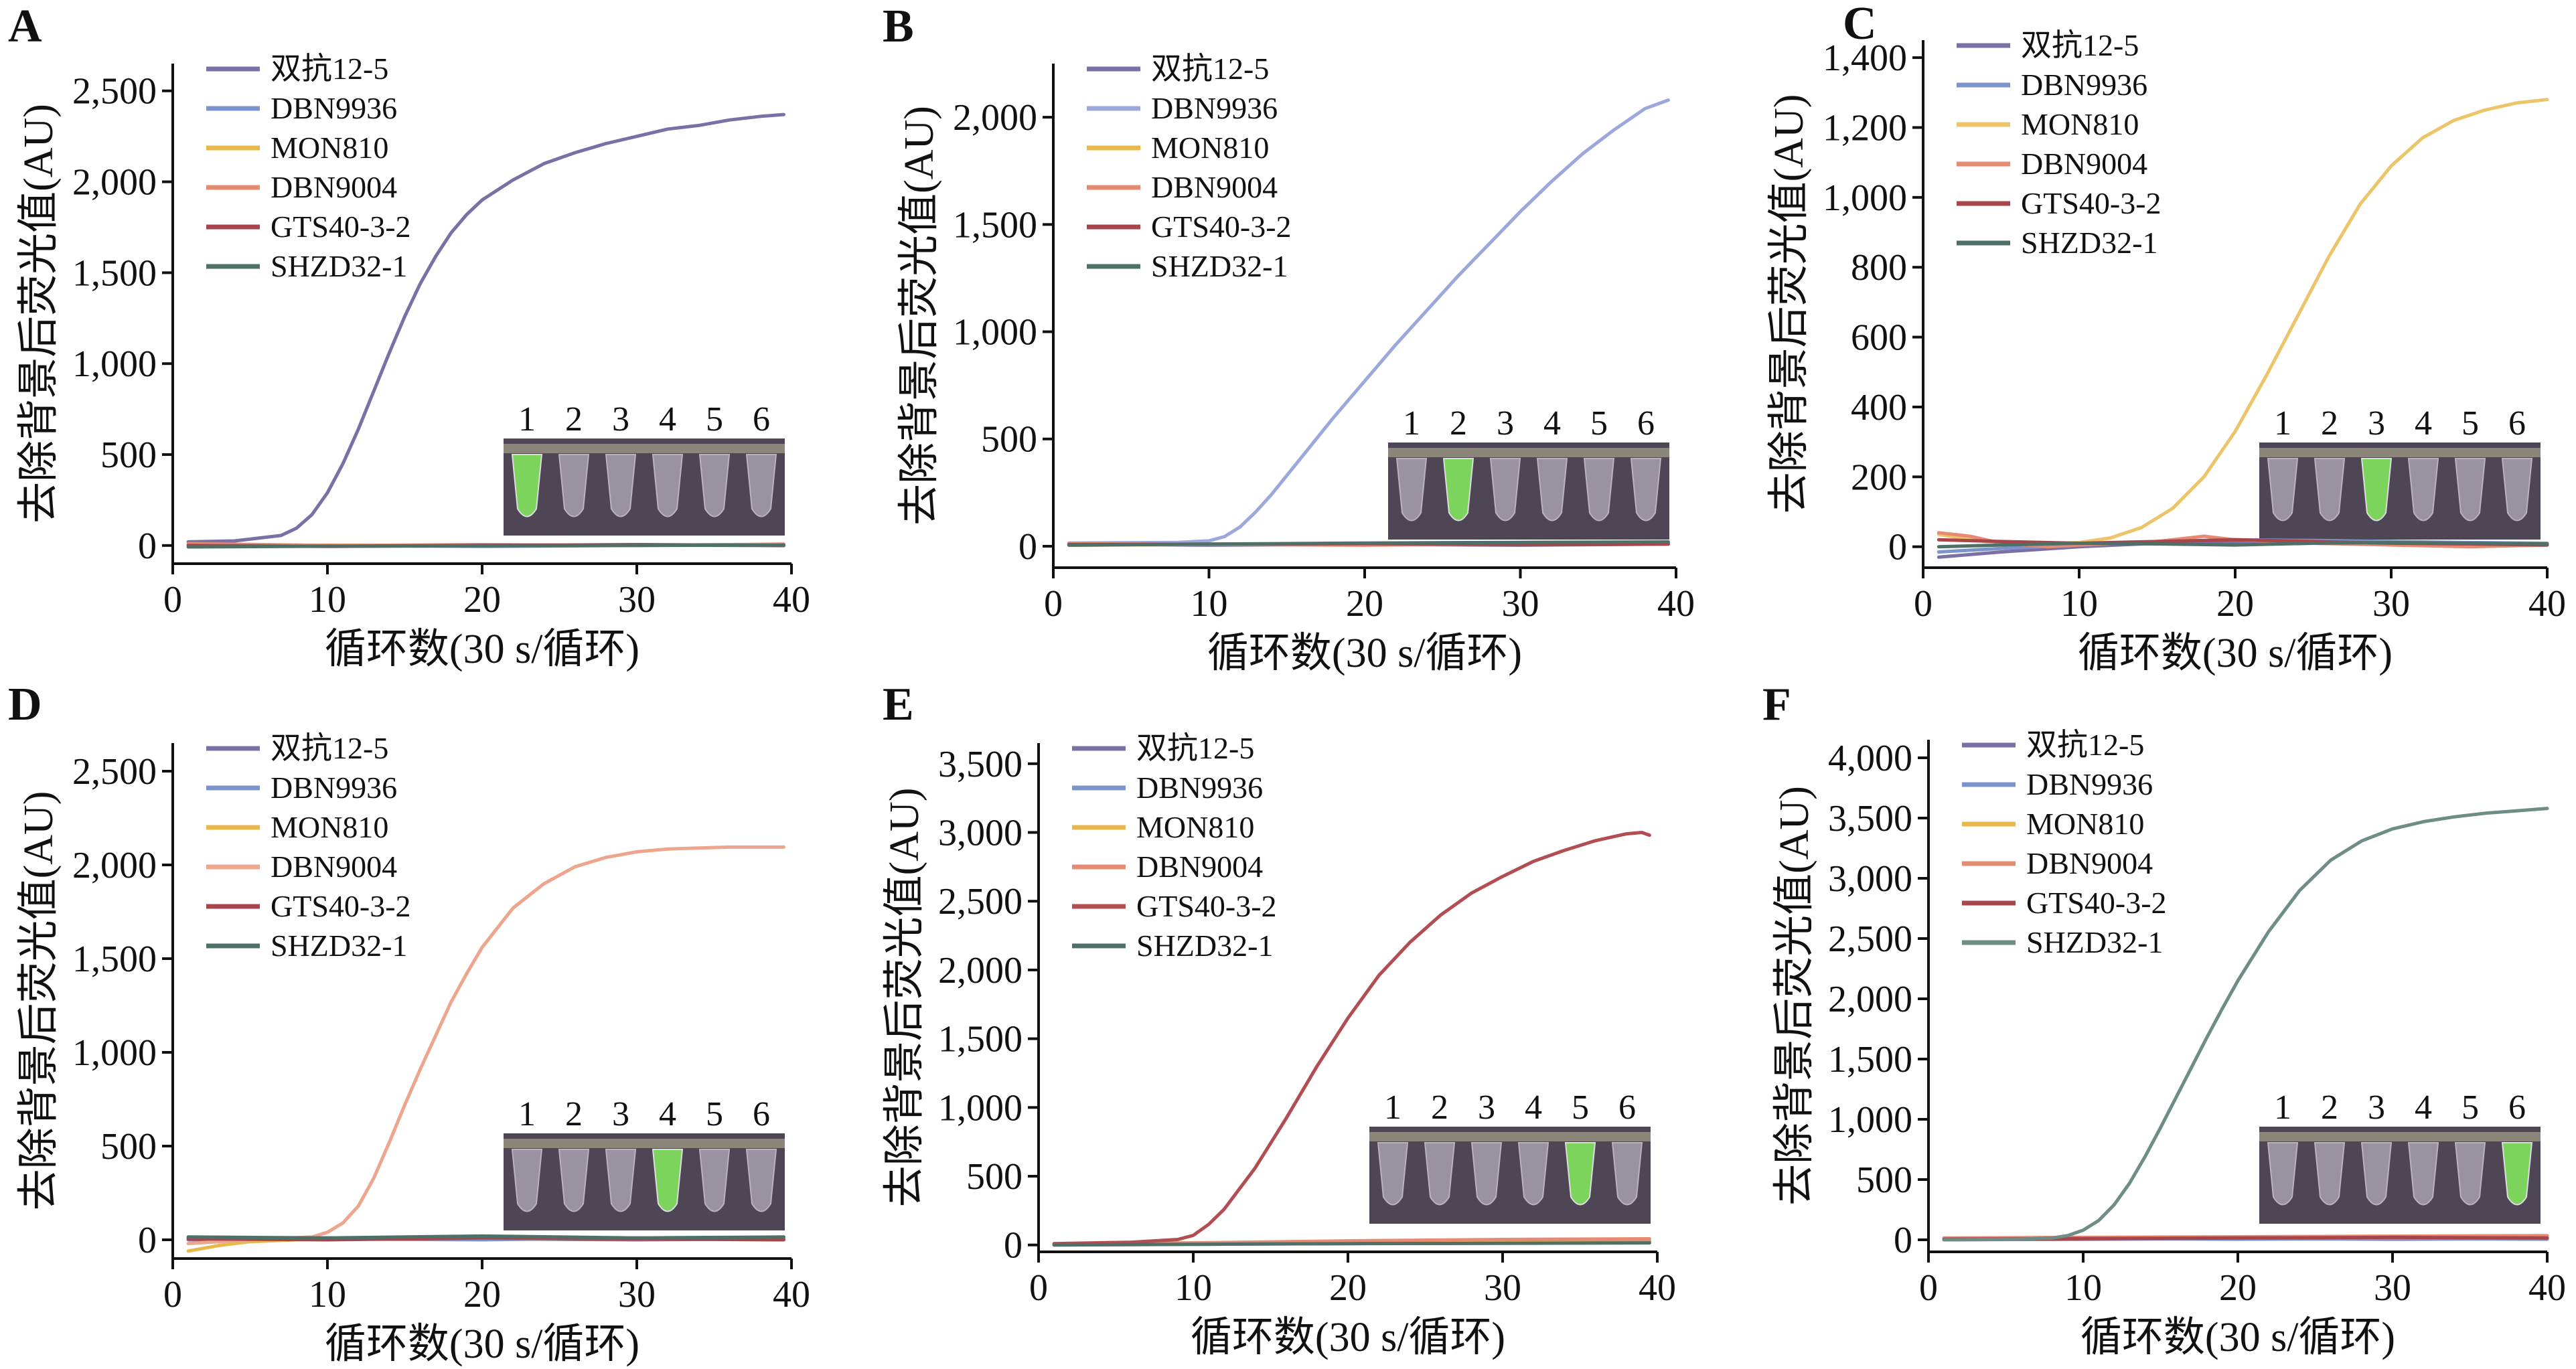 The image size is (2576, 1369). Describe the element at coordinates (25, 704) in the screenshot. I see `panel-letter: D` at that location.